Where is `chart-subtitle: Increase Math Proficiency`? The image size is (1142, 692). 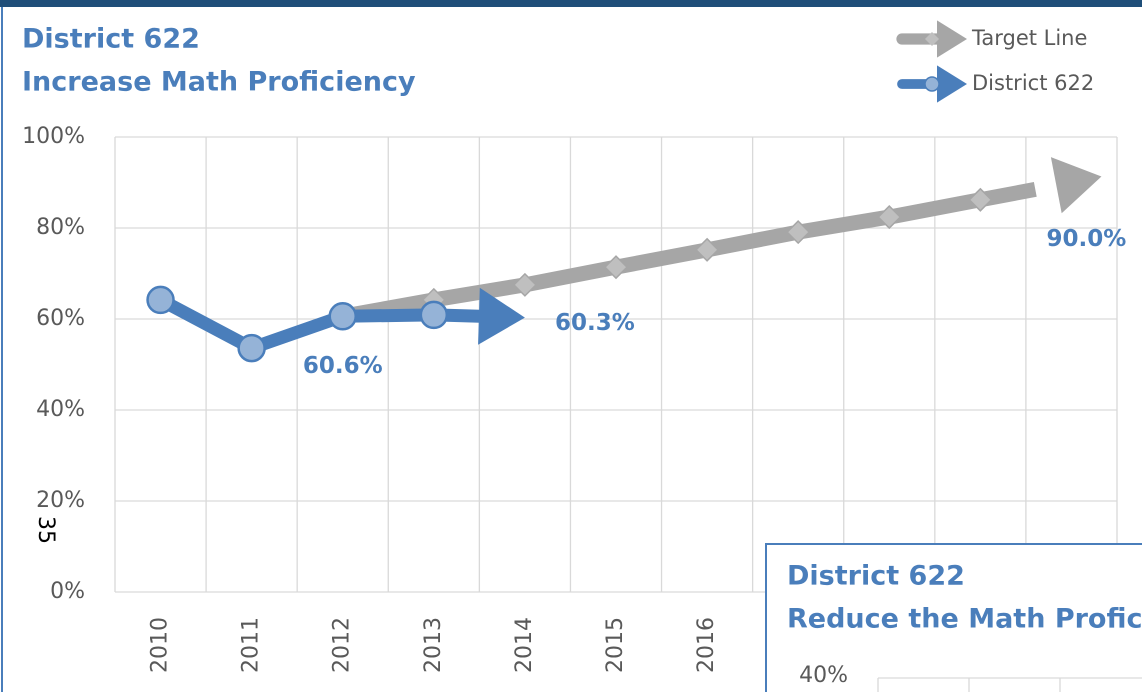
chart-subtitle: Increase Math Proficiency is located at coordinates (219, 82).